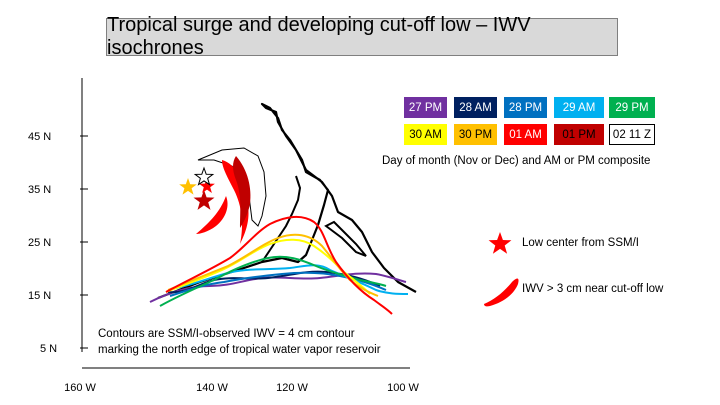 Image resolution: width=720 pixels, height=405 pixels. What do you see at coordinates (281, 219) in the screenshot?
I see `coastline-peninsula` at bounding box center [281, 219].